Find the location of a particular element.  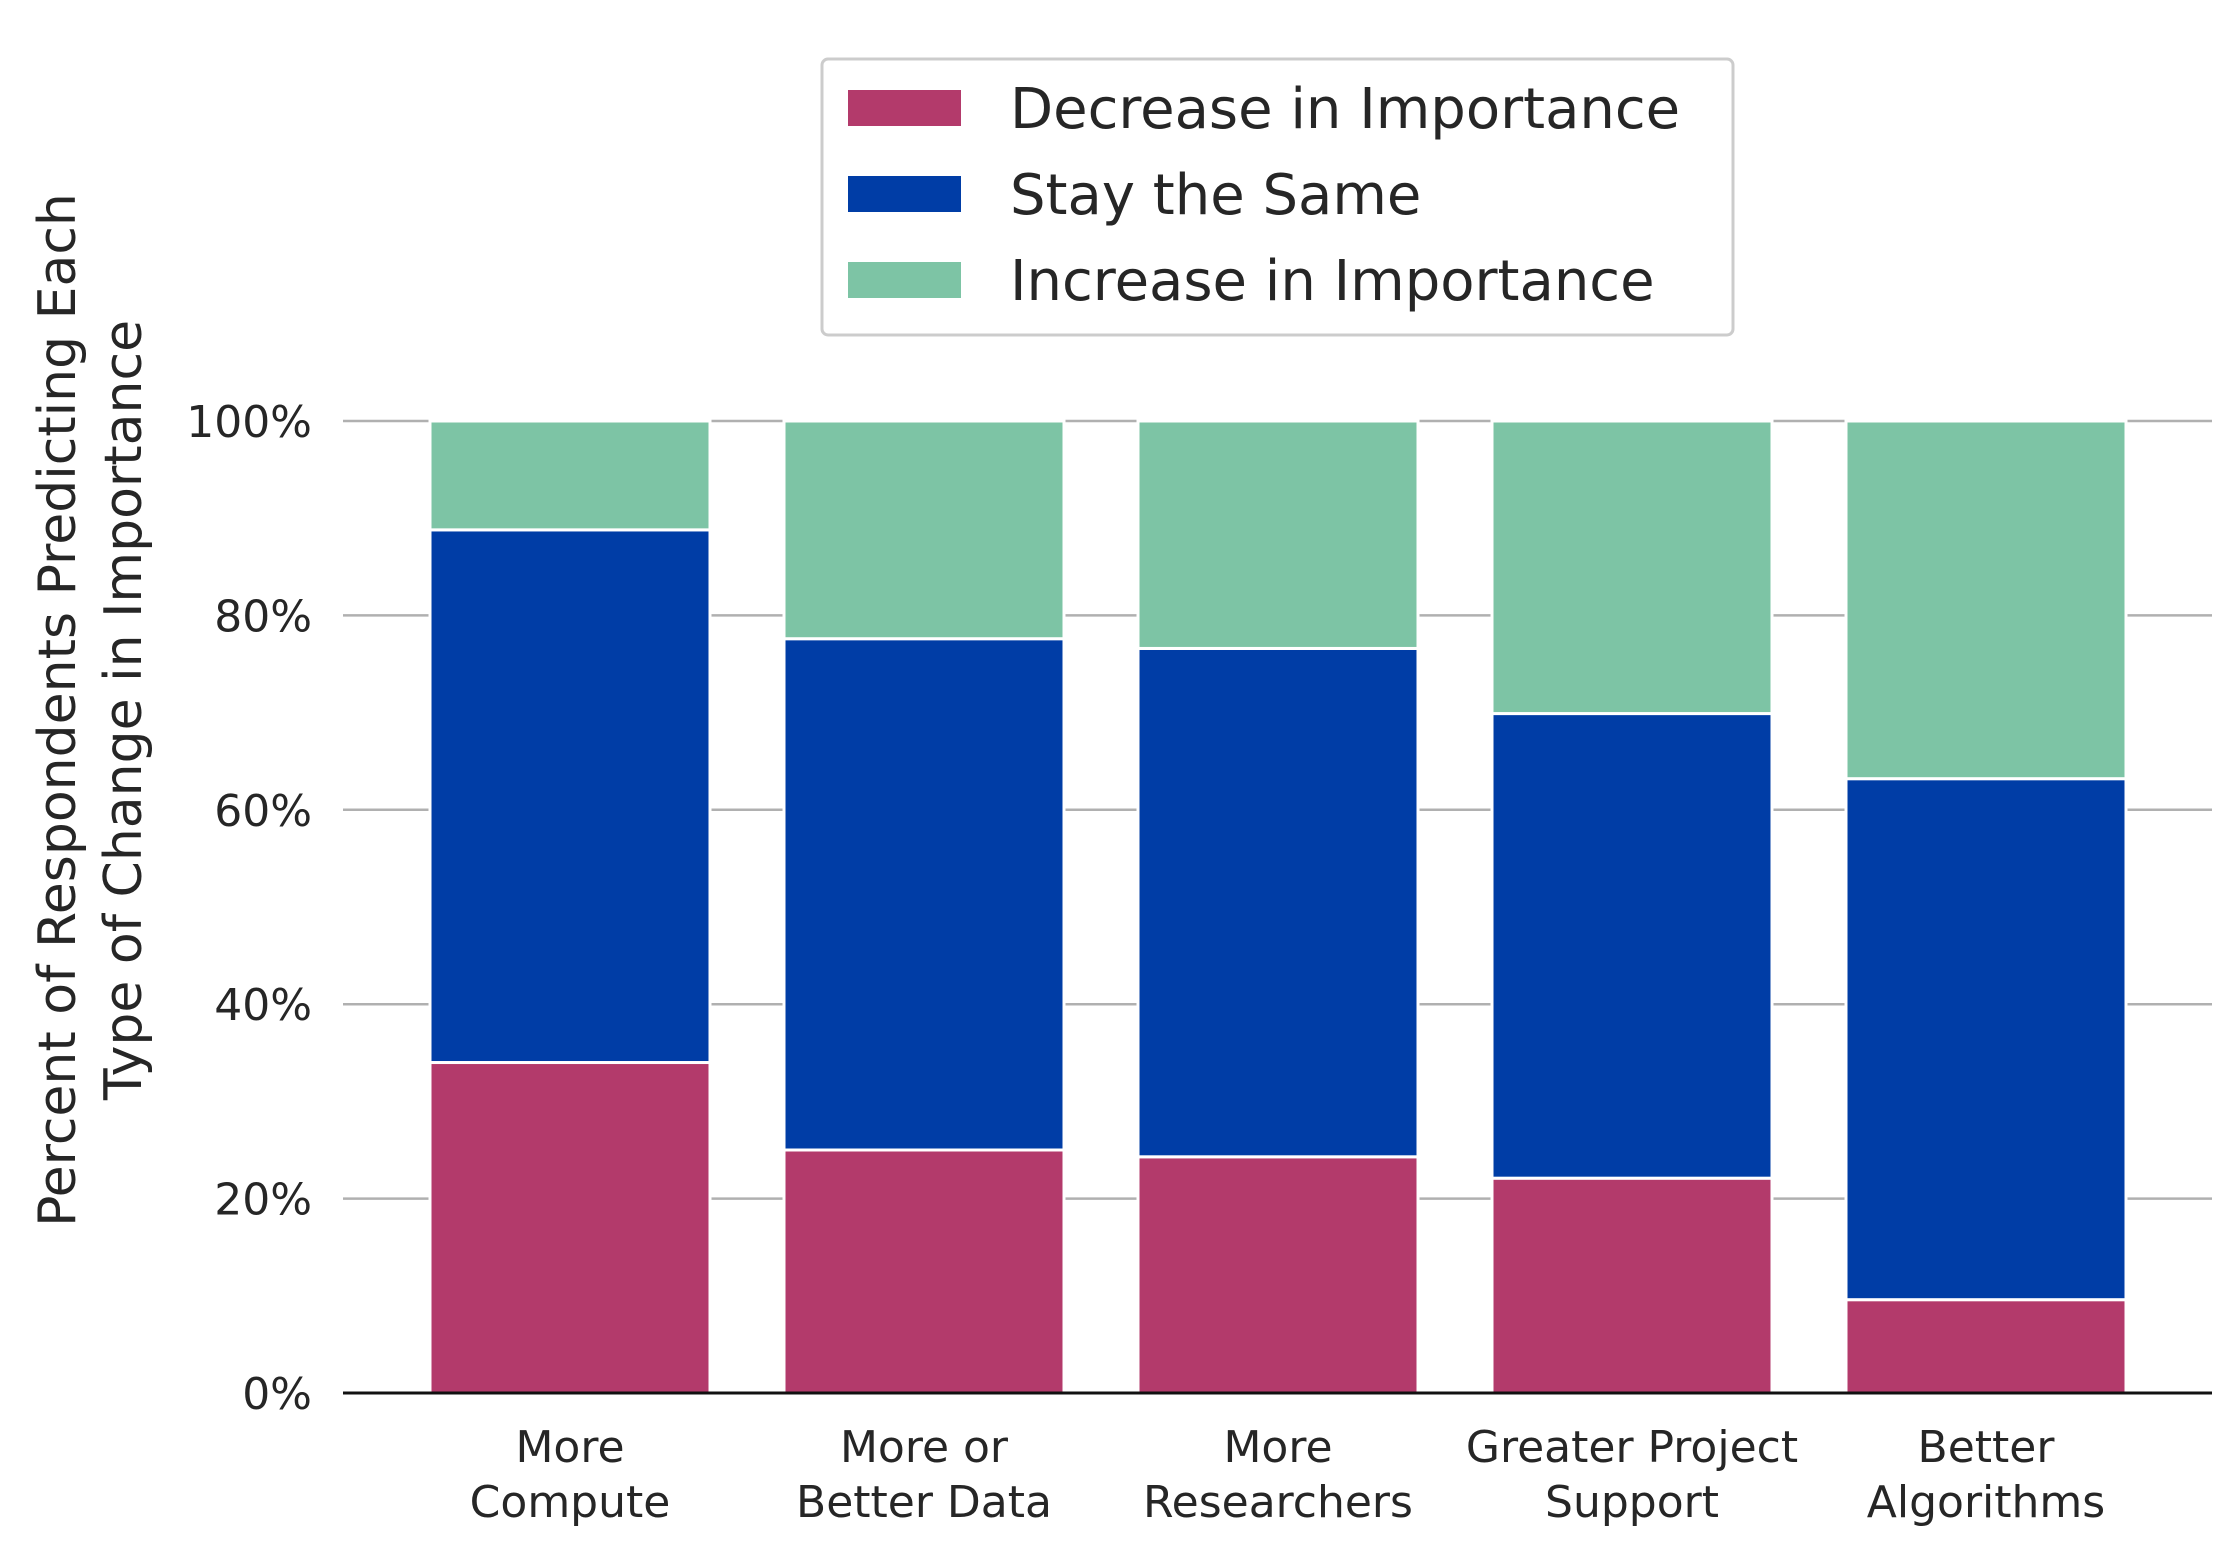

x-tick-label: More Researchers is located at coordinates (1278, 1475).